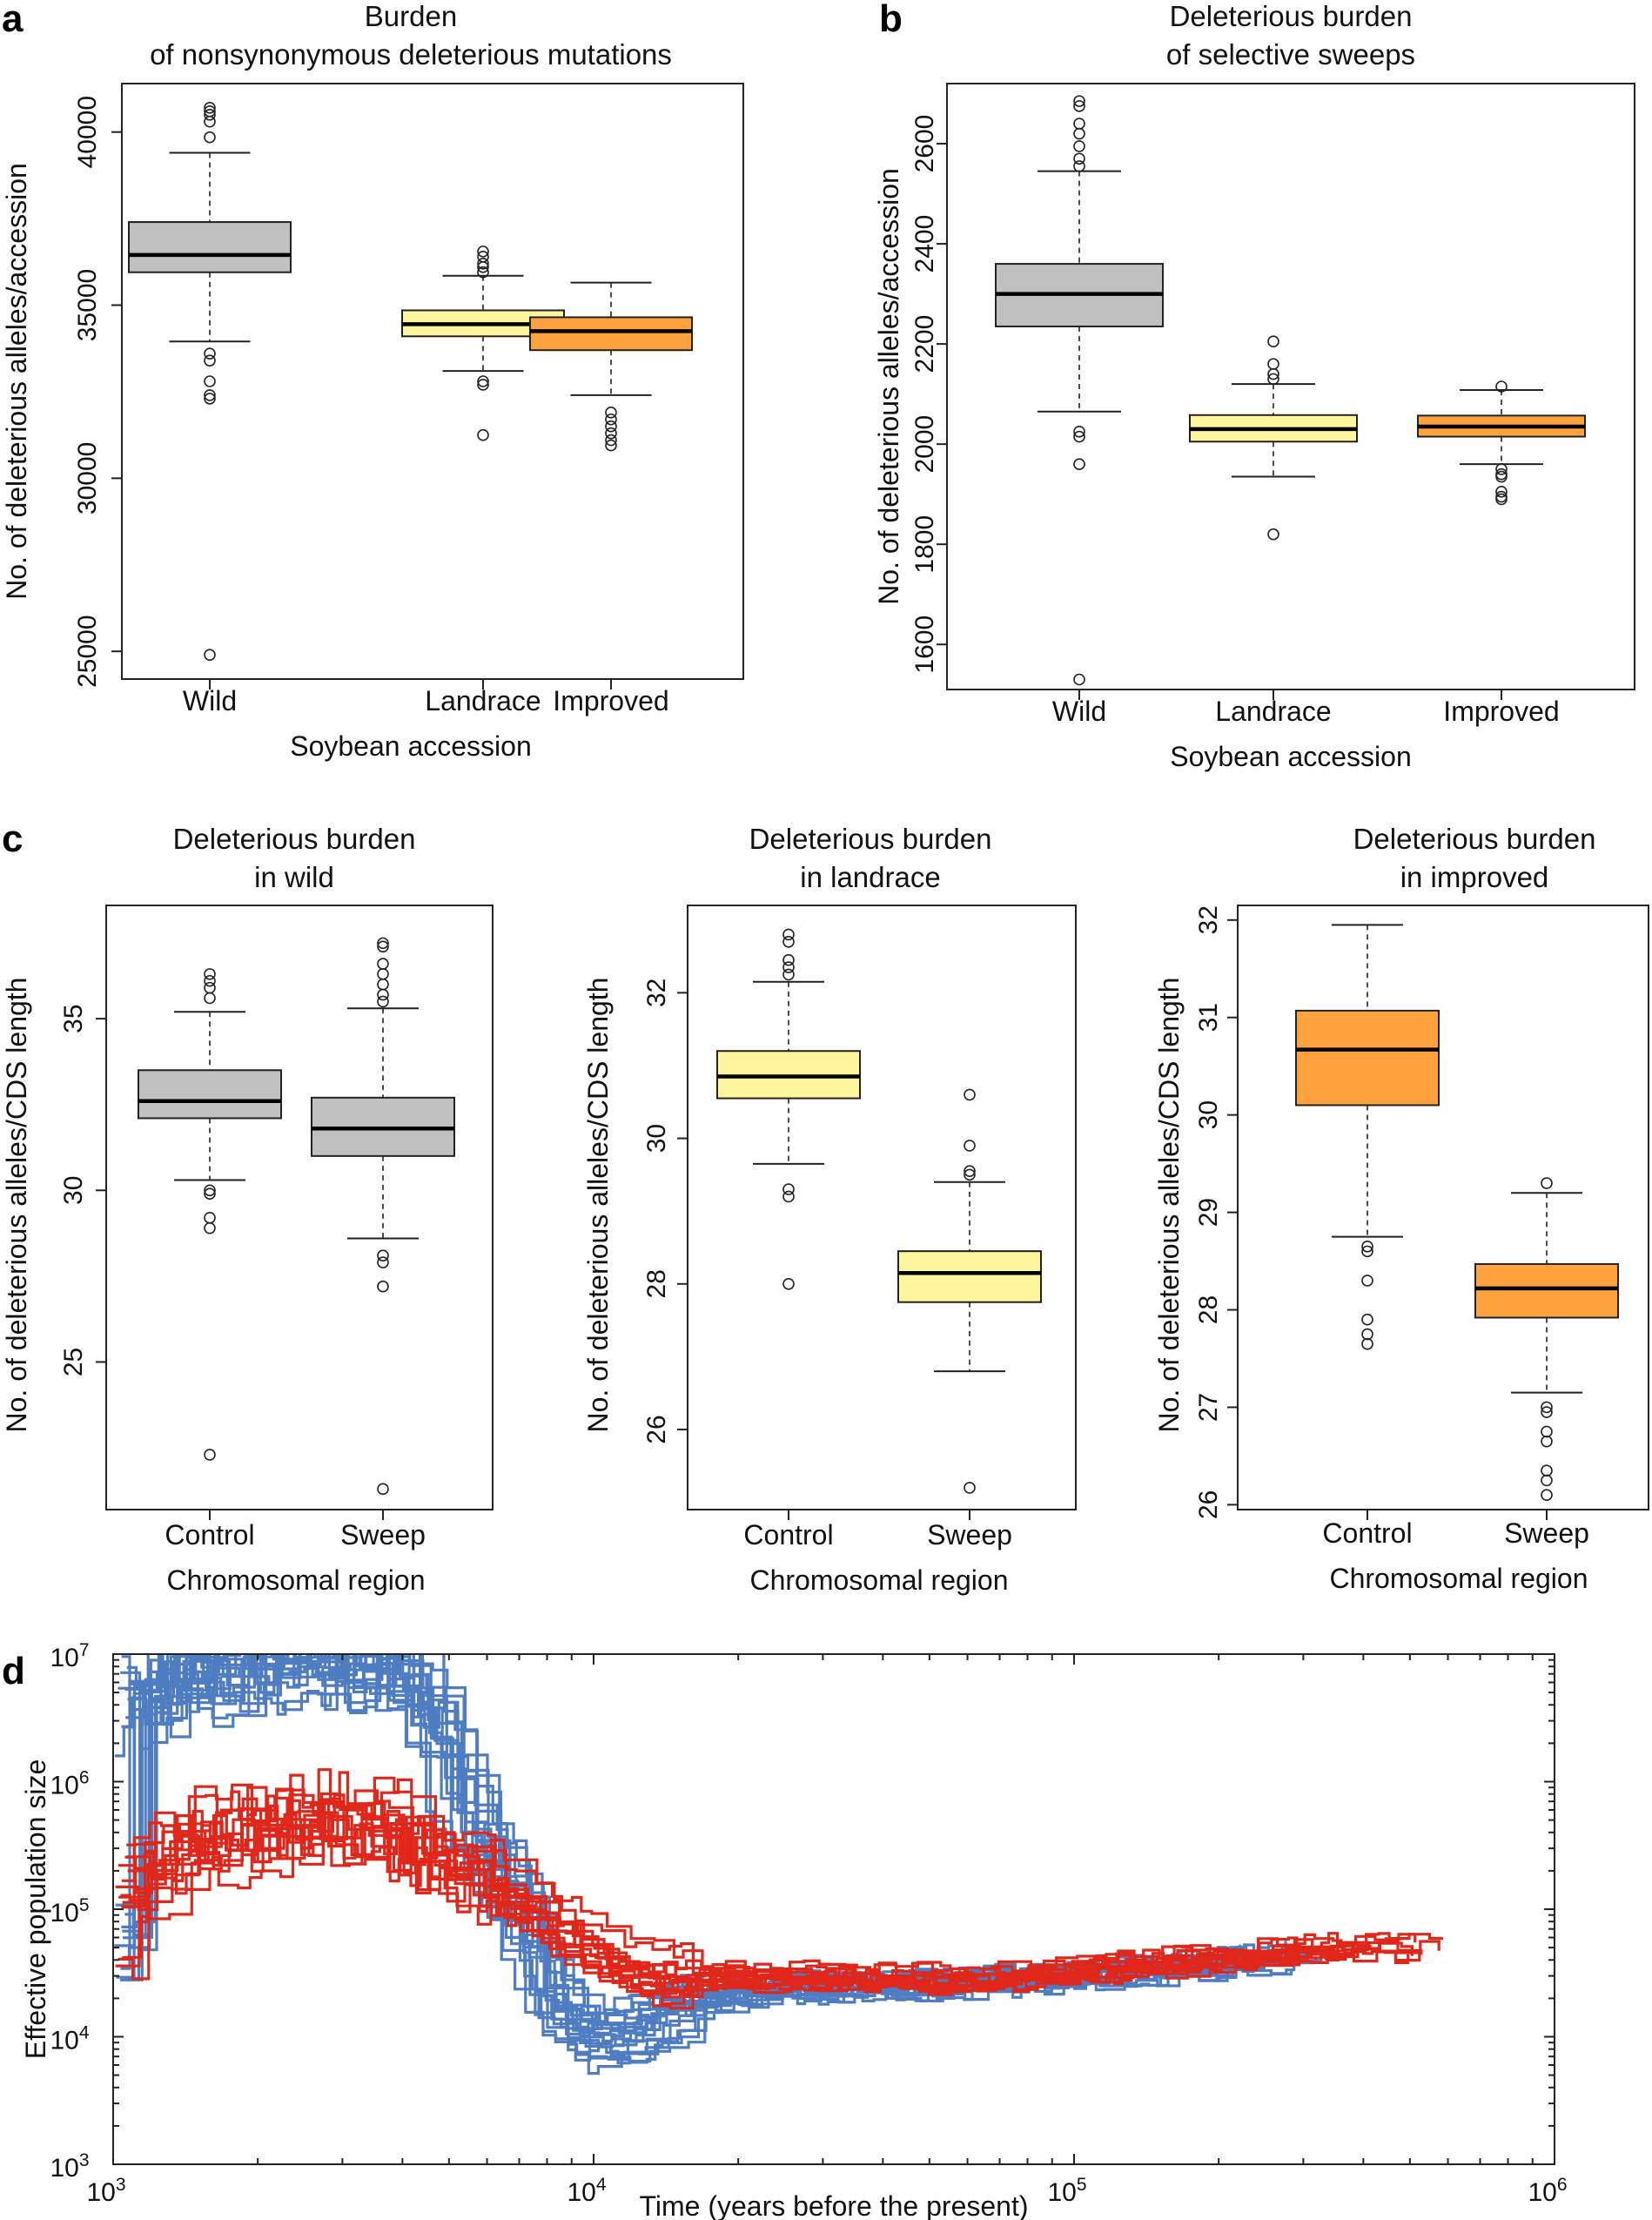  I want to click on group-blue-line, so click(717, 1860).